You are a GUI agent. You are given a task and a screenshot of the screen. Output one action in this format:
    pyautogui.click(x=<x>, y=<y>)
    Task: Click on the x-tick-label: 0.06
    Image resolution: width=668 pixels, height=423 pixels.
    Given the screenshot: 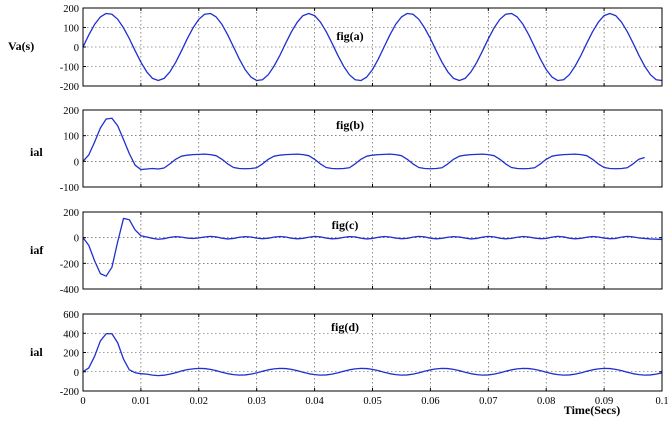 What is the action you would take?
    pyautogui.click(x=430, y=401)
    